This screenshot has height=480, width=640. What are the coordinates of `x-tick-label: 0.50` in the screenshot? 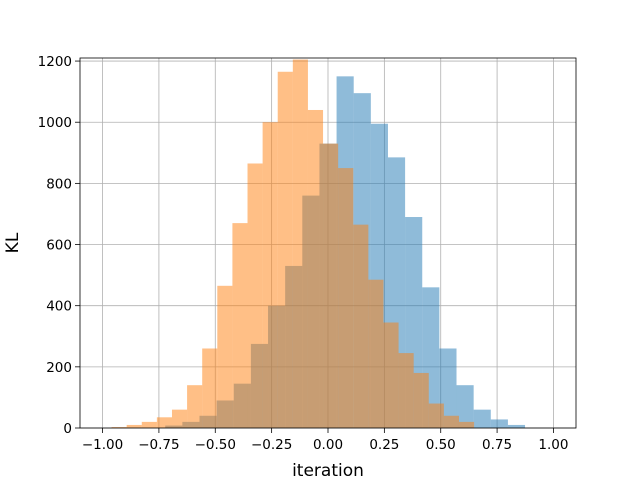 It's located at (441, 445).